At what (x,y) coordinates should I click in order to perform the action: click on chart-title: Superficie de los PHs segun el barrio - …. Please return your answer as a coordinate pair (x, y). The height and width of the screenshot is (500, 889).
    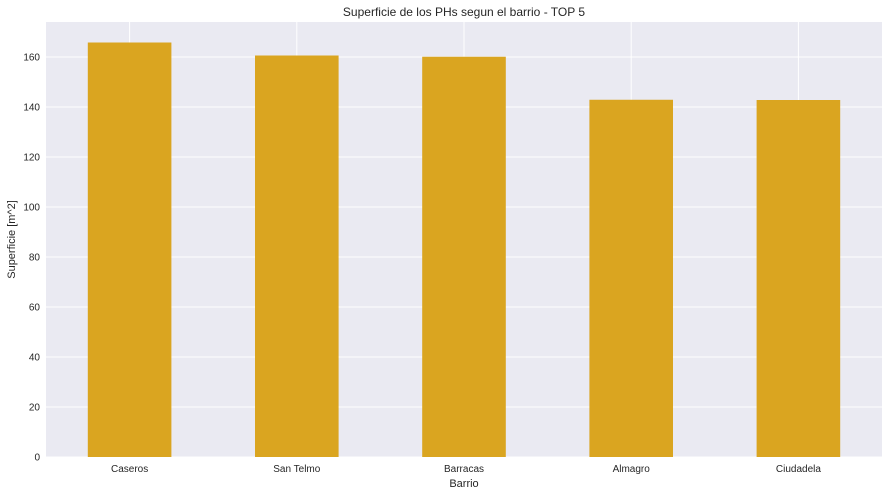
    Looking at the image, I should click on (464, 12).